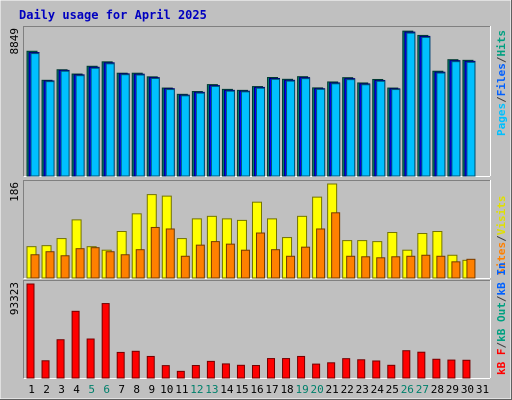  What do you see at coordinates (317, 389) in the screenshot?
I see `x-tick-label: 20` at bounding box center [317, 389].